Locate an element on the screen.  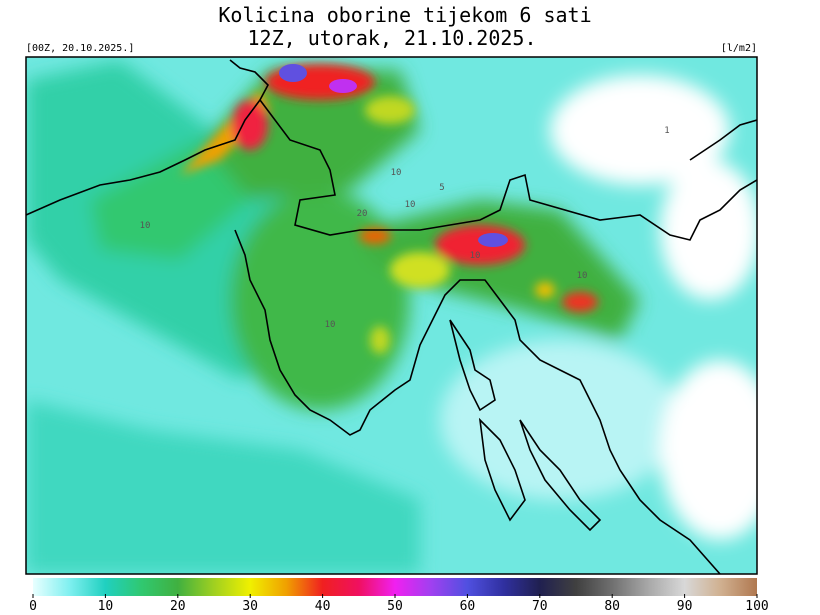
contour-label: 20 is located at coordinates (362, 214).